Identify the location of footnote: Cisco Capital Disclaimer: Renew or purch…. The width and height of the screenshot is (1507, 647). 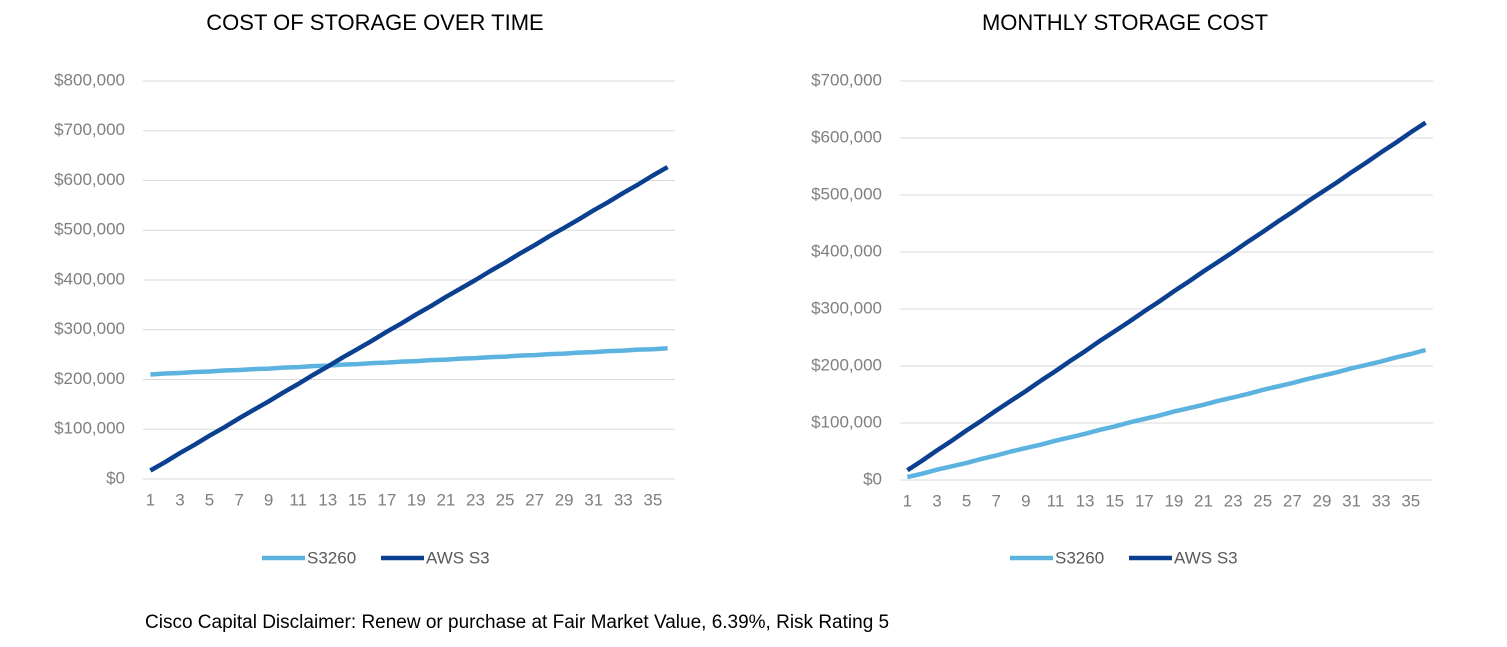
(517, 622).